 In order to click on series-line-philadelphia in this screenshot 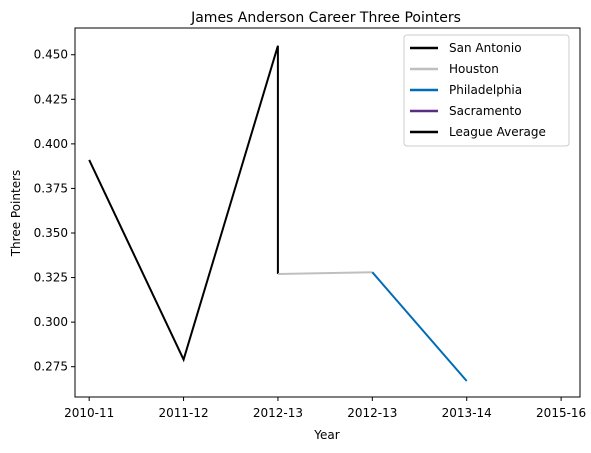, I will do `click(419, 326)`.